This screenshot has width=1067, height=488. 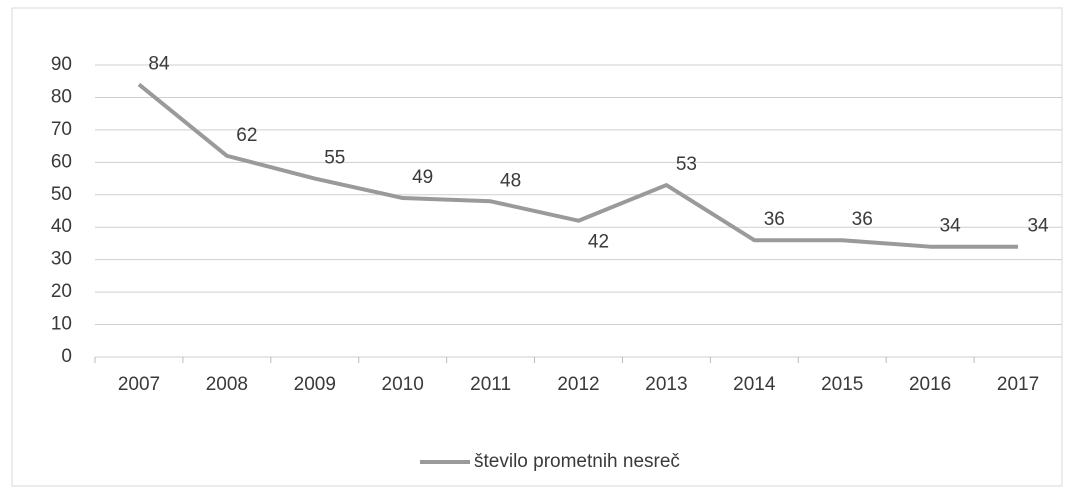 What do you see at coordinates (139, 384) in the screenshot?
I see `x-tick-label: 2007` at bounding box center [139, 384].